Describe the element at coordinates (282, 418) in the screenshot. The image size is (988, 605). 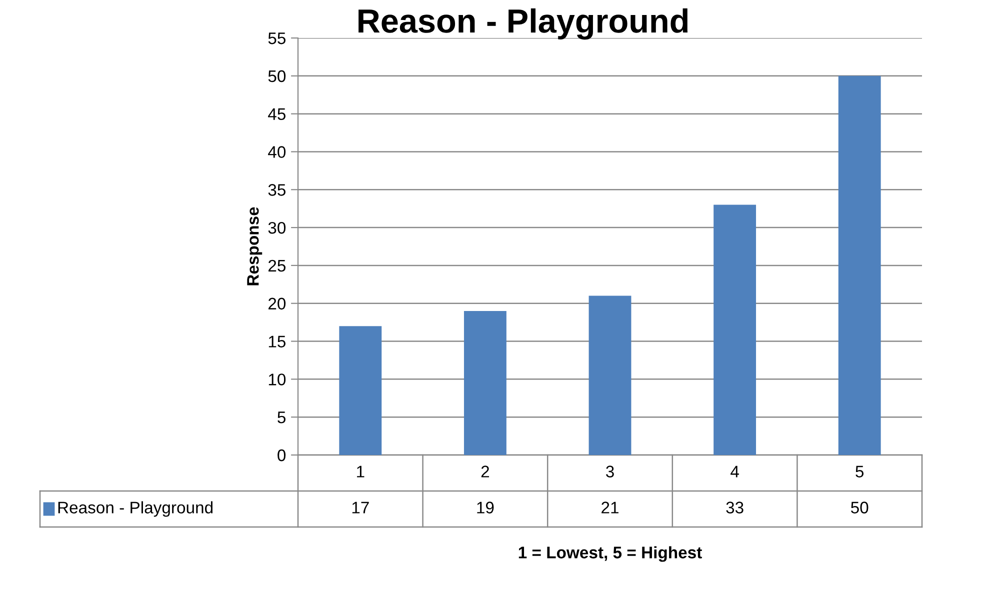
I see `y-tick-label: 5` at that location.